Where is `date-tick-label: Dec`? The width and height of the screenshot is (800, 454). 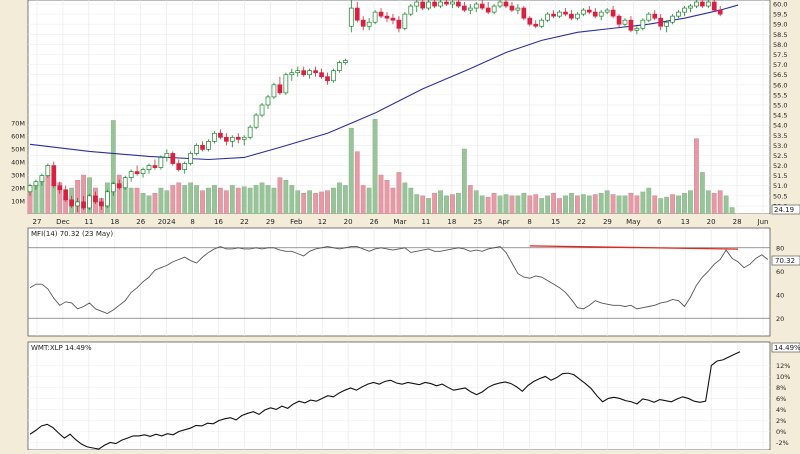
date-tick-label: Dec is located at coordinates (63, 222).